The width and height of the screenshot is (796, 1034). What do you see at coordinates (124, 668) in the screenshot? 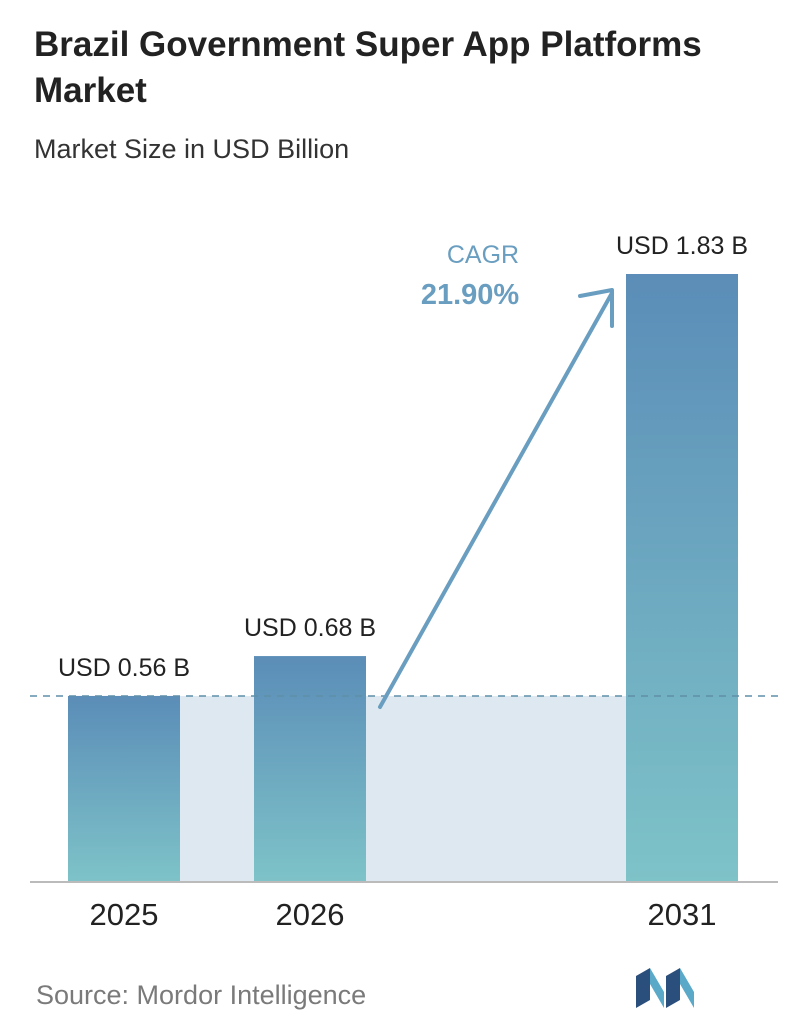
I see `data-label-2025: USD 0.56 B` at bounding box center [124, 668].